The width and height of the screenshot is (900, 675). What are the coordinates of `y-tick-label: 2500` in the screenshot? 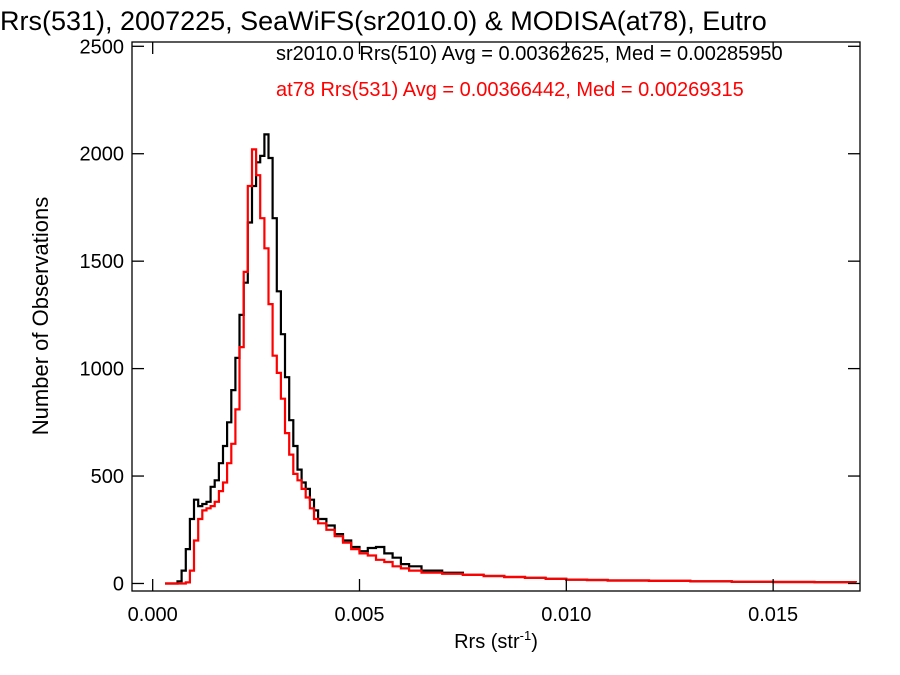 It's located at (102, 47).